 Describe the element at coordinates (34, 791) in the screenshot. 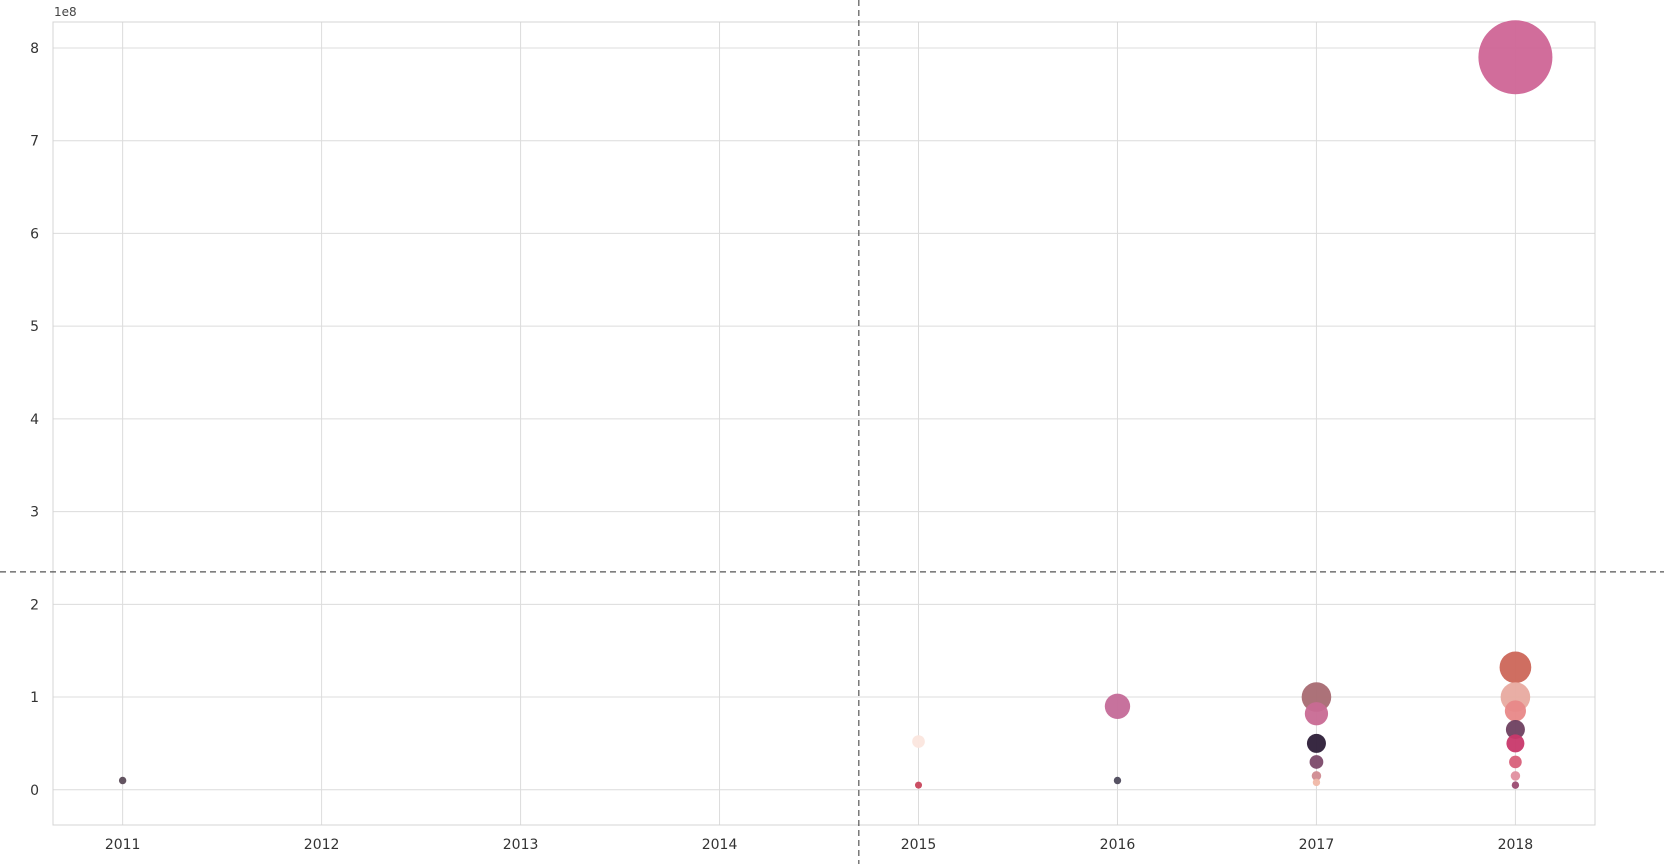

I see `y-tick-label: 0` at that location.